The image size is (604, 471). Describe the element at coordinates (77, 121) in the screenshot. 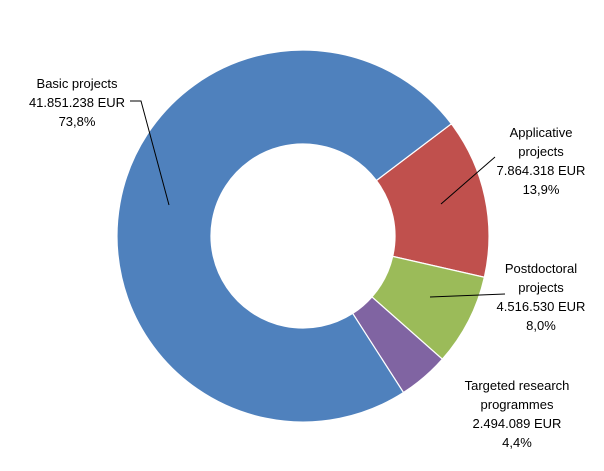

I see `data-label-3-line-2: 73,8%` at that location.